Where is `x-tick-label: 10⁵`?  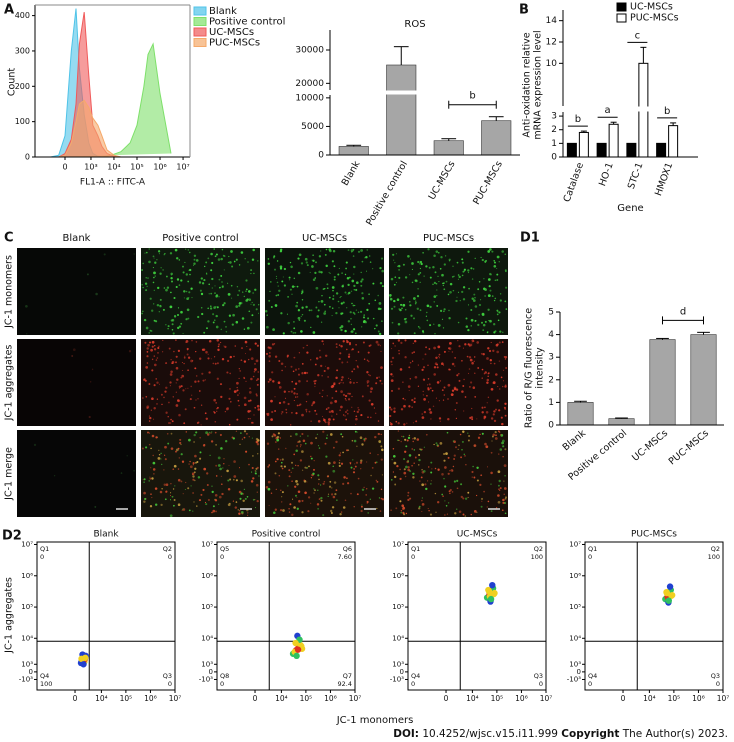
x-tick-label: 10⁵ is located at coordinates (136, 167).